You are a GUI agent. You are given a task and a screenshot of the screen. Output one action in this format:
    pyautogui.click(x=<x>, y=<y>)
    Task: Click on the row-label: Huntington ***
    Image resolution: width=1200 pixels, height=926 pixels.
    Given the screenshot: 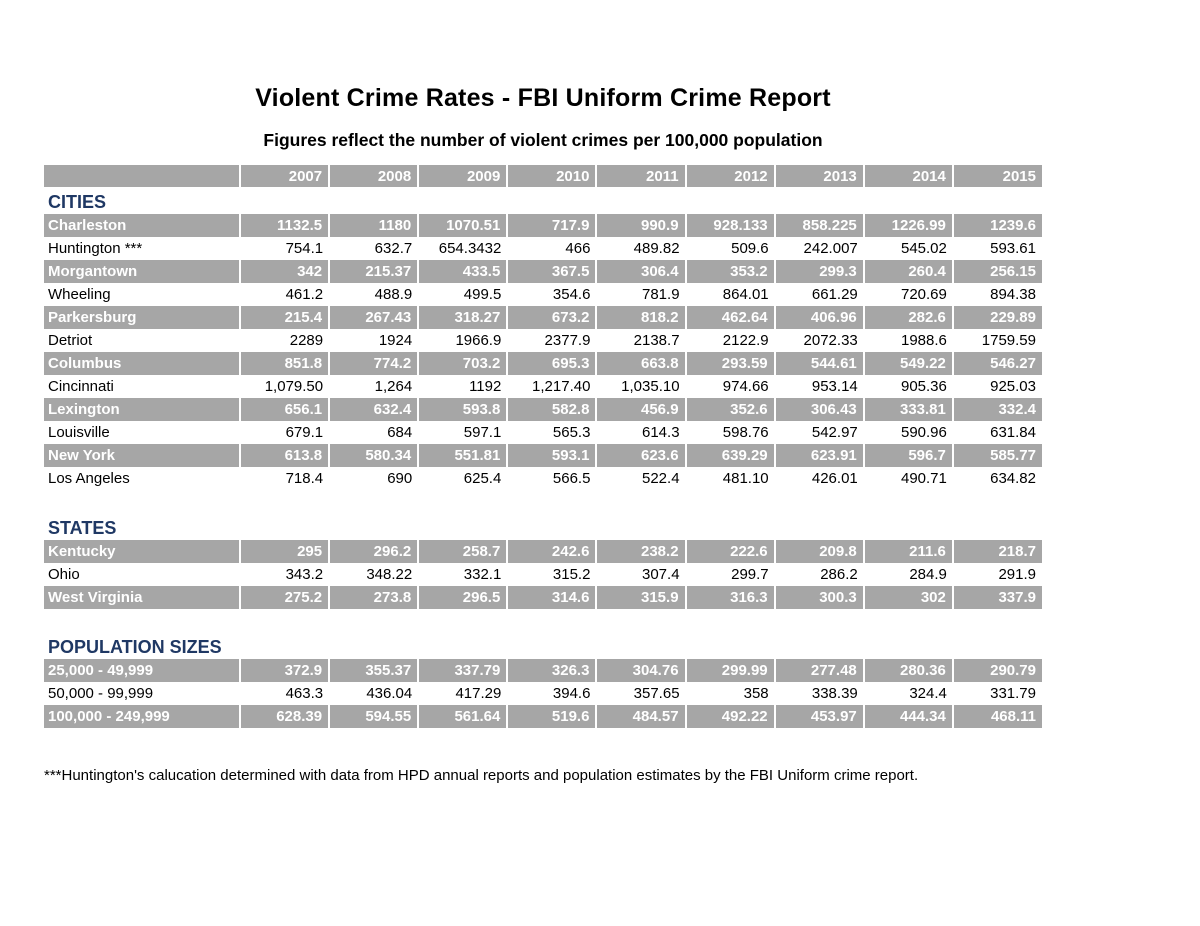 What is the action you would take?
    pyautogui.click(x=95, y=248)
    